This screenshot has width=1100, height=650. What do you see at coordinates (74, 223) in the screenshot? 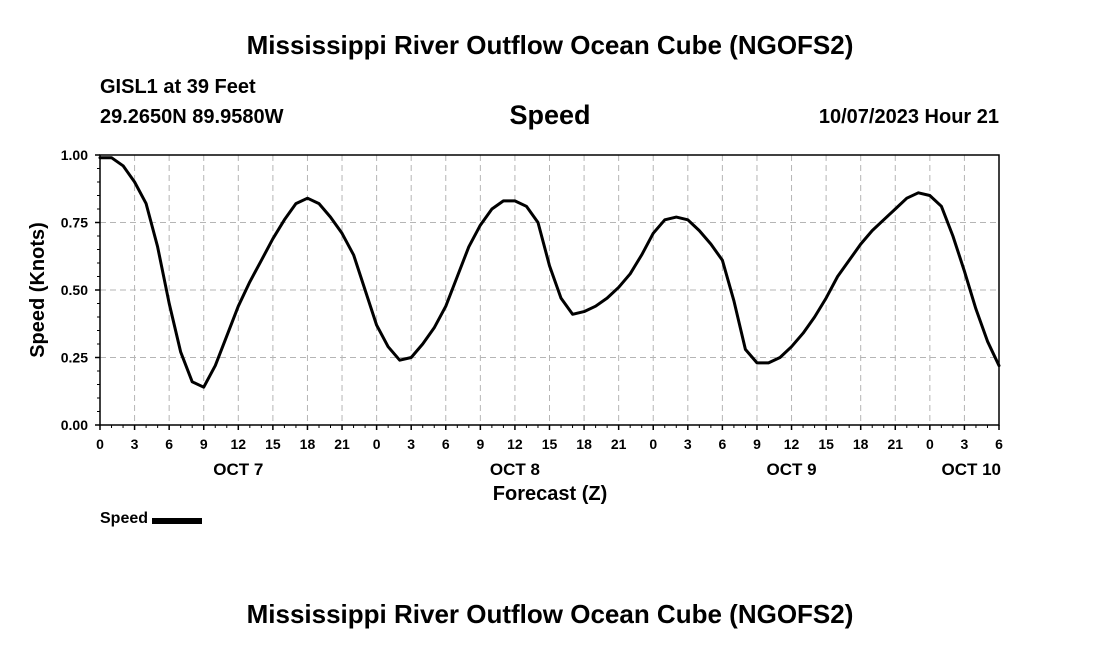
I see `y-tick-label: 0.75` at bounding box center [74, 223].